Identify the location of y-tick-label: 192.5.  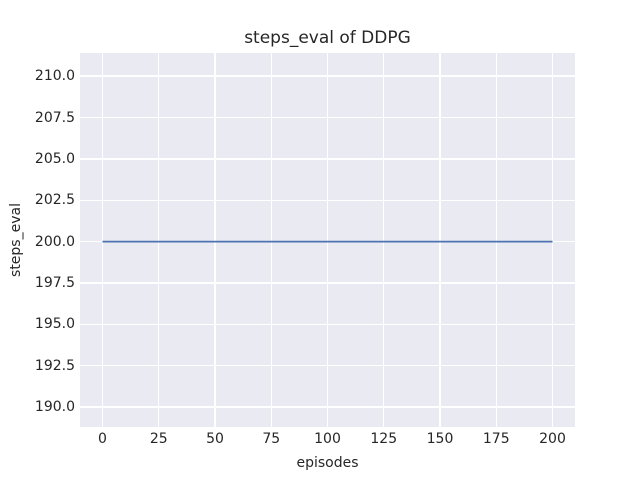
(54, 365).